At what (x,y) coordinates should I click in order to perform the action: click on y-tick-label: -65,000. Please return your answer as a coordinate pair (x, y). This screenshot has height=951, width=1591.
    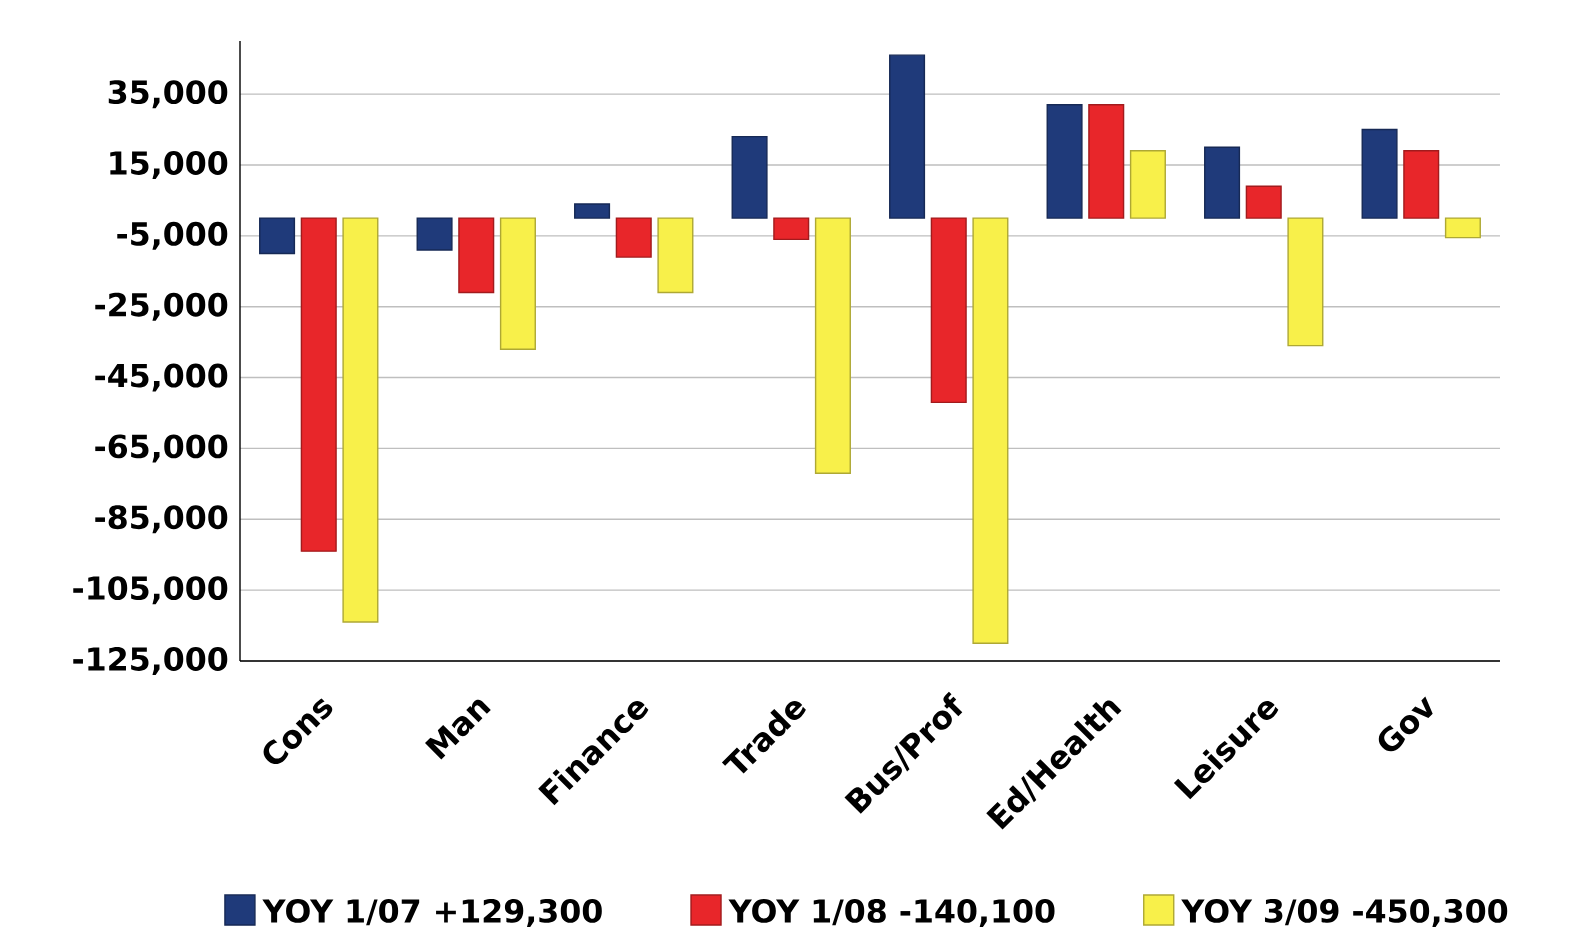
    Looking at the image, I should click on (161, 448).